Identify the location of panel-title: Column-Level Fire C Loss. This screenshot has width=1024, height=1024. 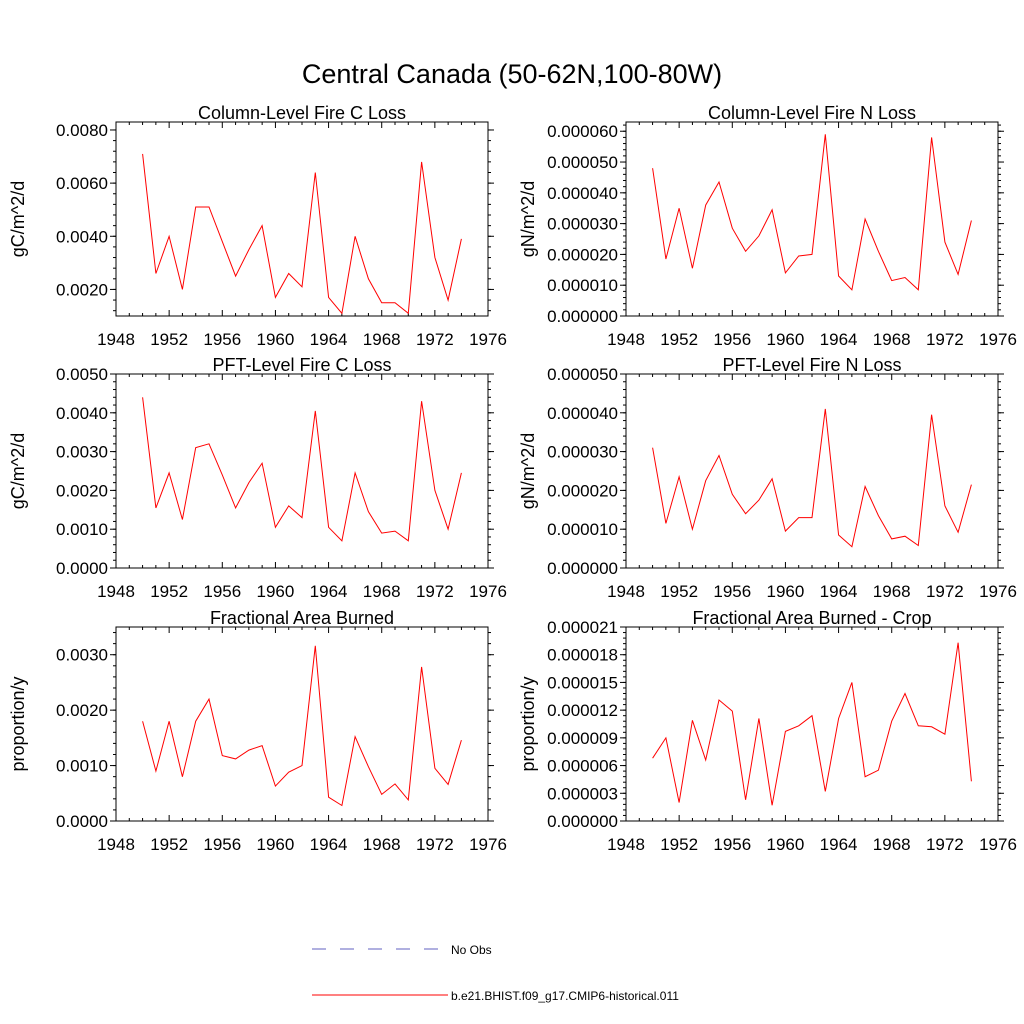
(302, 113).